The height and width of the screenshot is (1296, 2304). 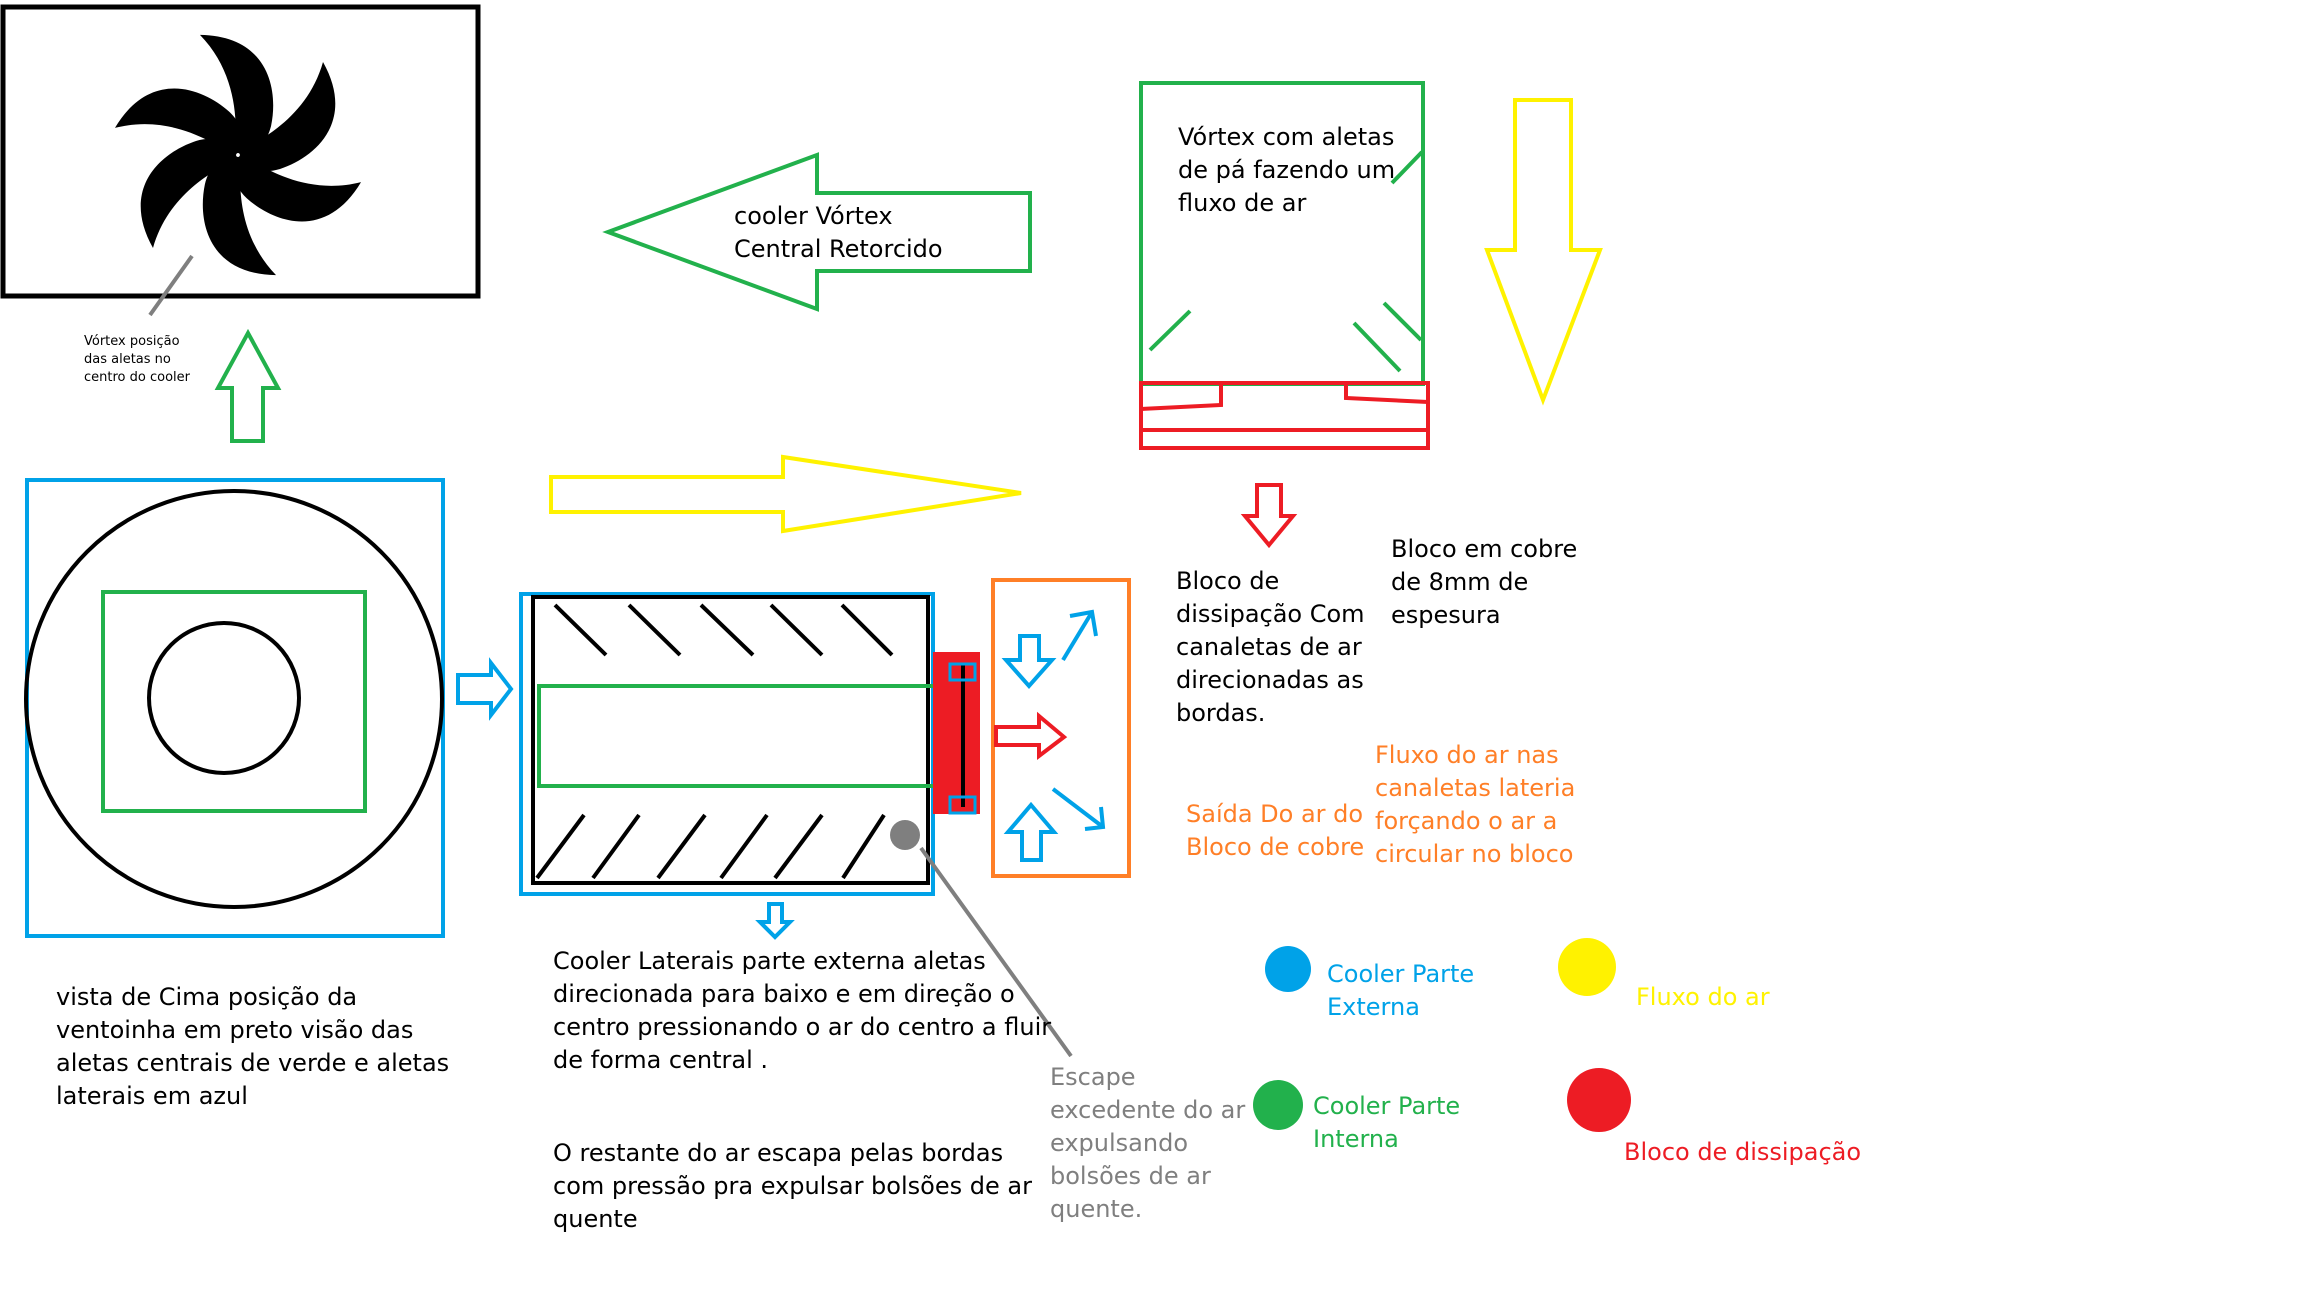 What do you see at coordinates (785, 494) in the screenshot?
I see `yellow-right-arrow` at bounding box center [785, 494].